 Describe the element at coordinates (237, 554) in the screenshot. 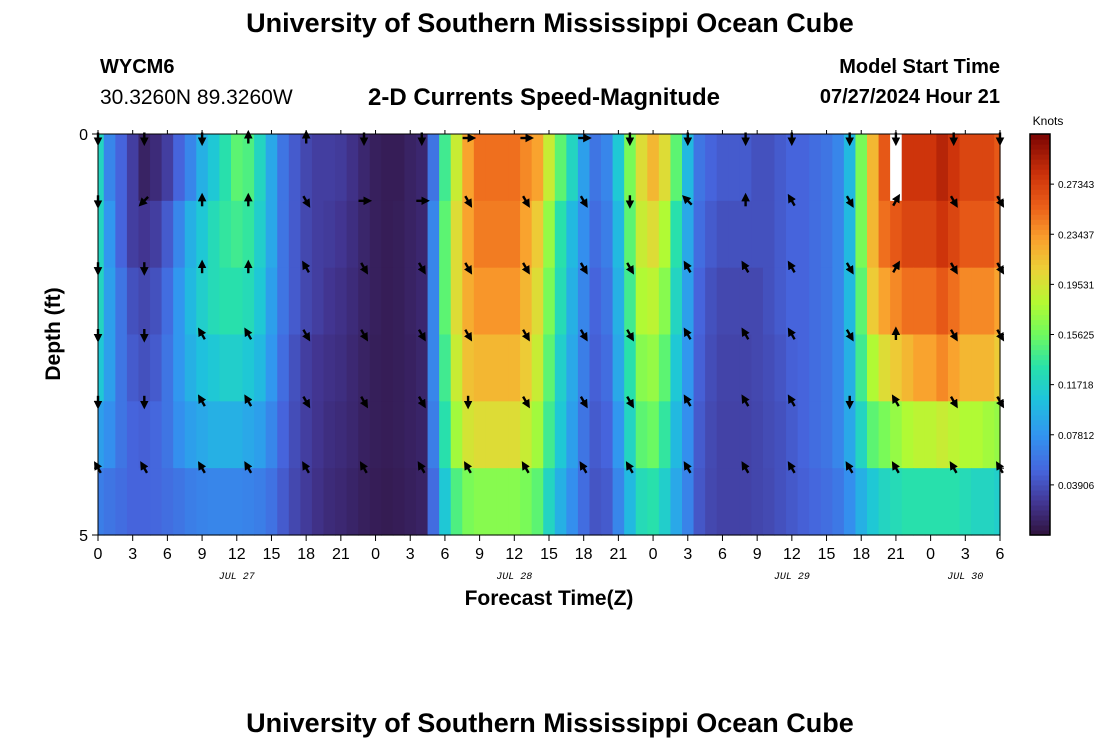

I see `x-tick-label: 12` at that location.